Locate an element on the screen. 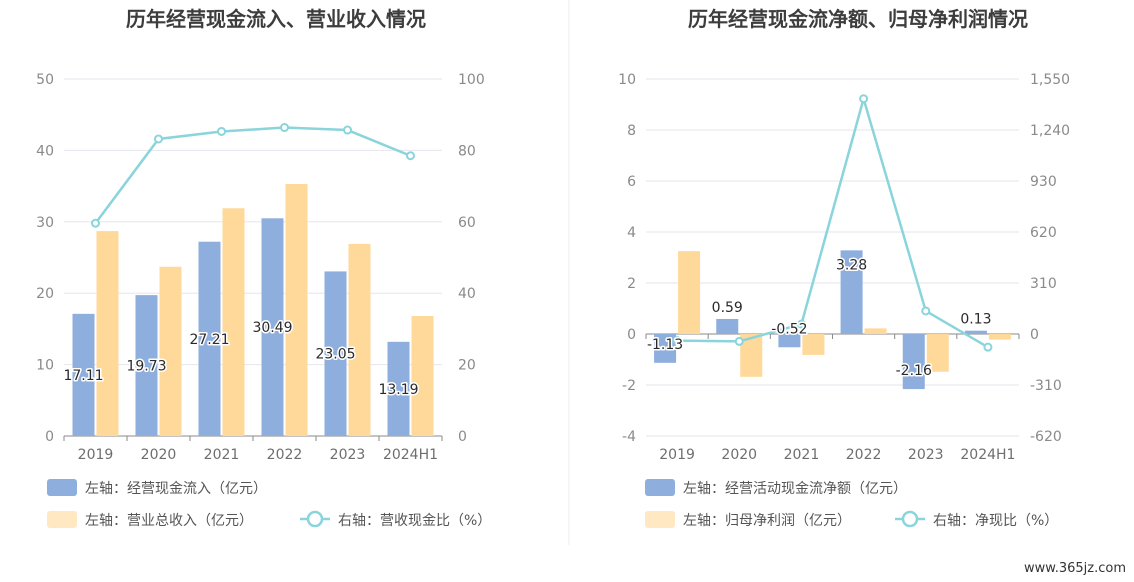 The width and height of the screenshot is (1134, 582). data-label: -2.16 is located at coordinates (914, 371).